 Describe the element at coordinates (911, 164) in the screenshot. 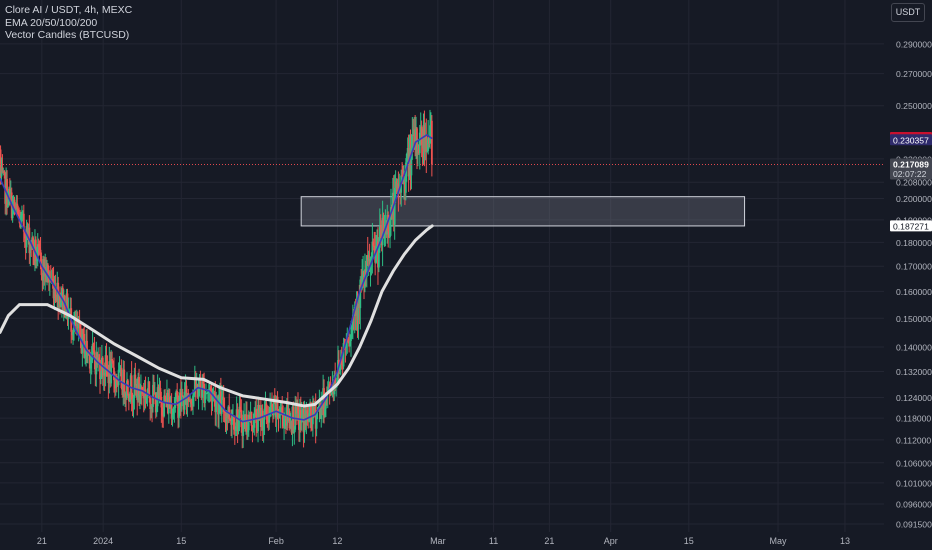

I see `price-tag-last-label: 0.217089` at that location.